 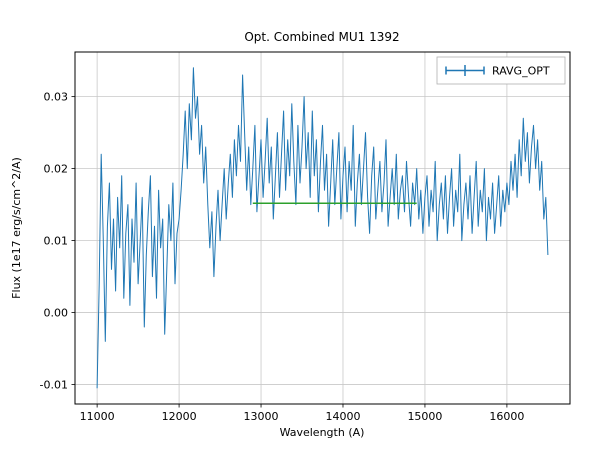 I want to click on legend: RAVG_OPT, so click(x=501, y=70).